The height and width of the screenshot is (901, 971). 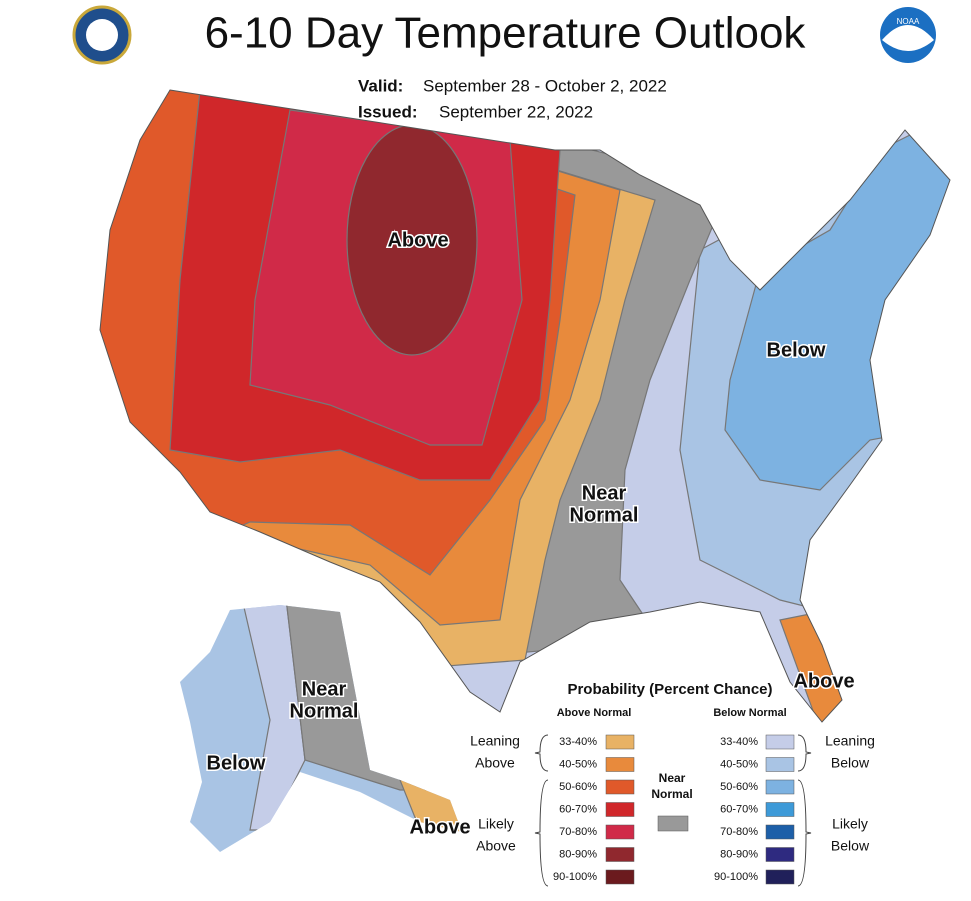 What do you see at coordinates (506, 33) in the screenshot?
I see `title: 6-10 Day Temperature Outlook` at bounding box center [506, 33].